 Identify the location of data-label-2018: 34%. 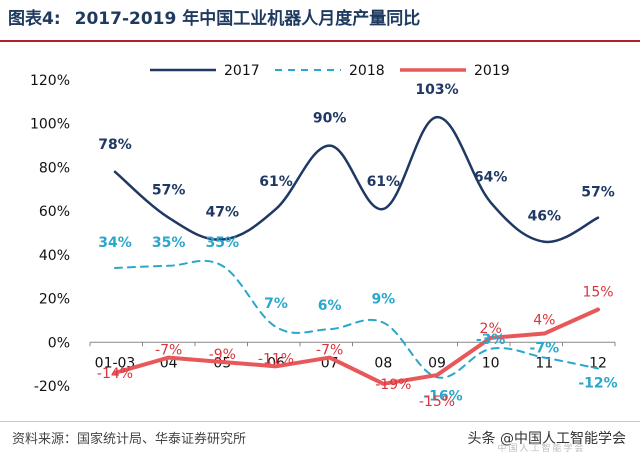
(115, 243).